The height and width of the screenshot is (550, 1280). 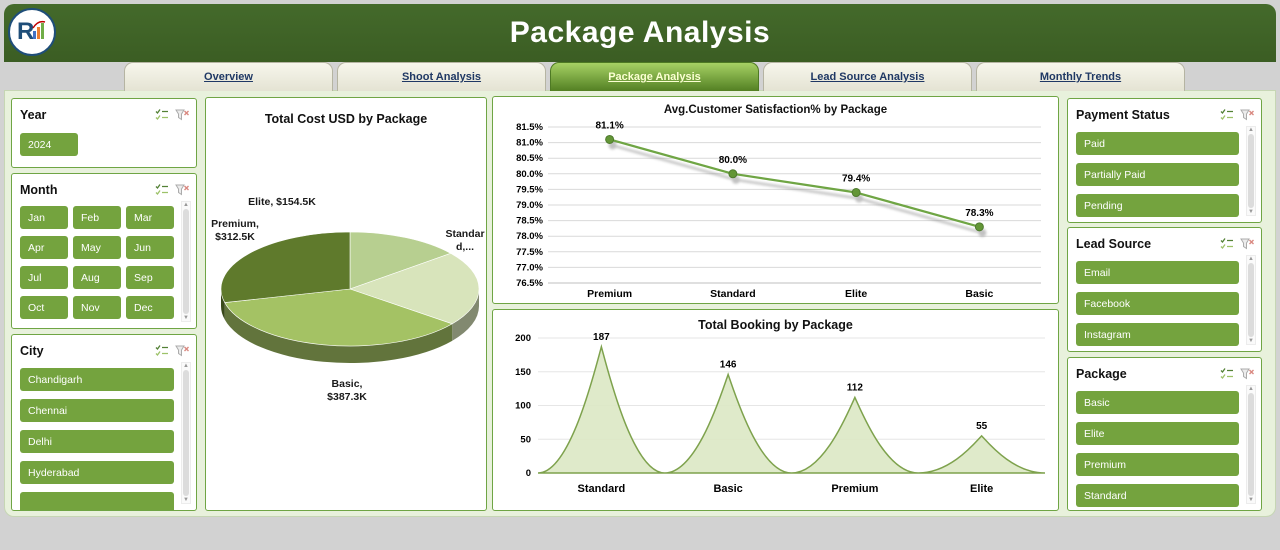 What do you see at coordinates (97, 277) in the screenshot?
I see `month-option: Aug` at bounding box center [97, 277].